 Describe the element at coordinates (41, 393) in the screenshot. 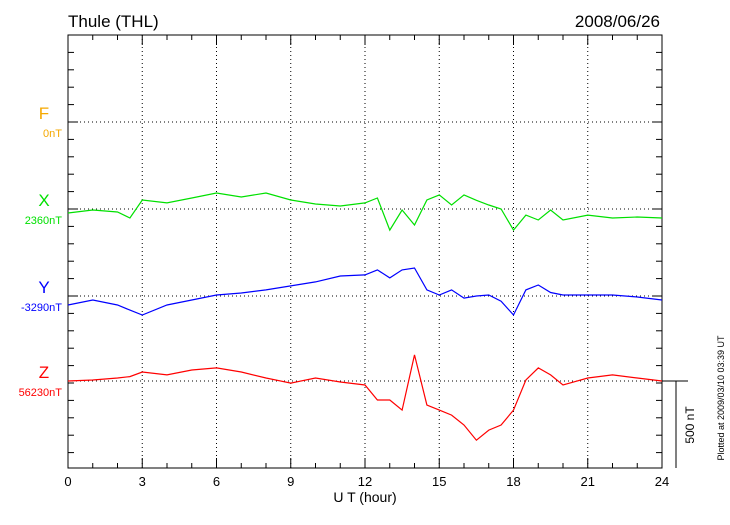

I see `series-baseline-z: 56230nT` at that location.